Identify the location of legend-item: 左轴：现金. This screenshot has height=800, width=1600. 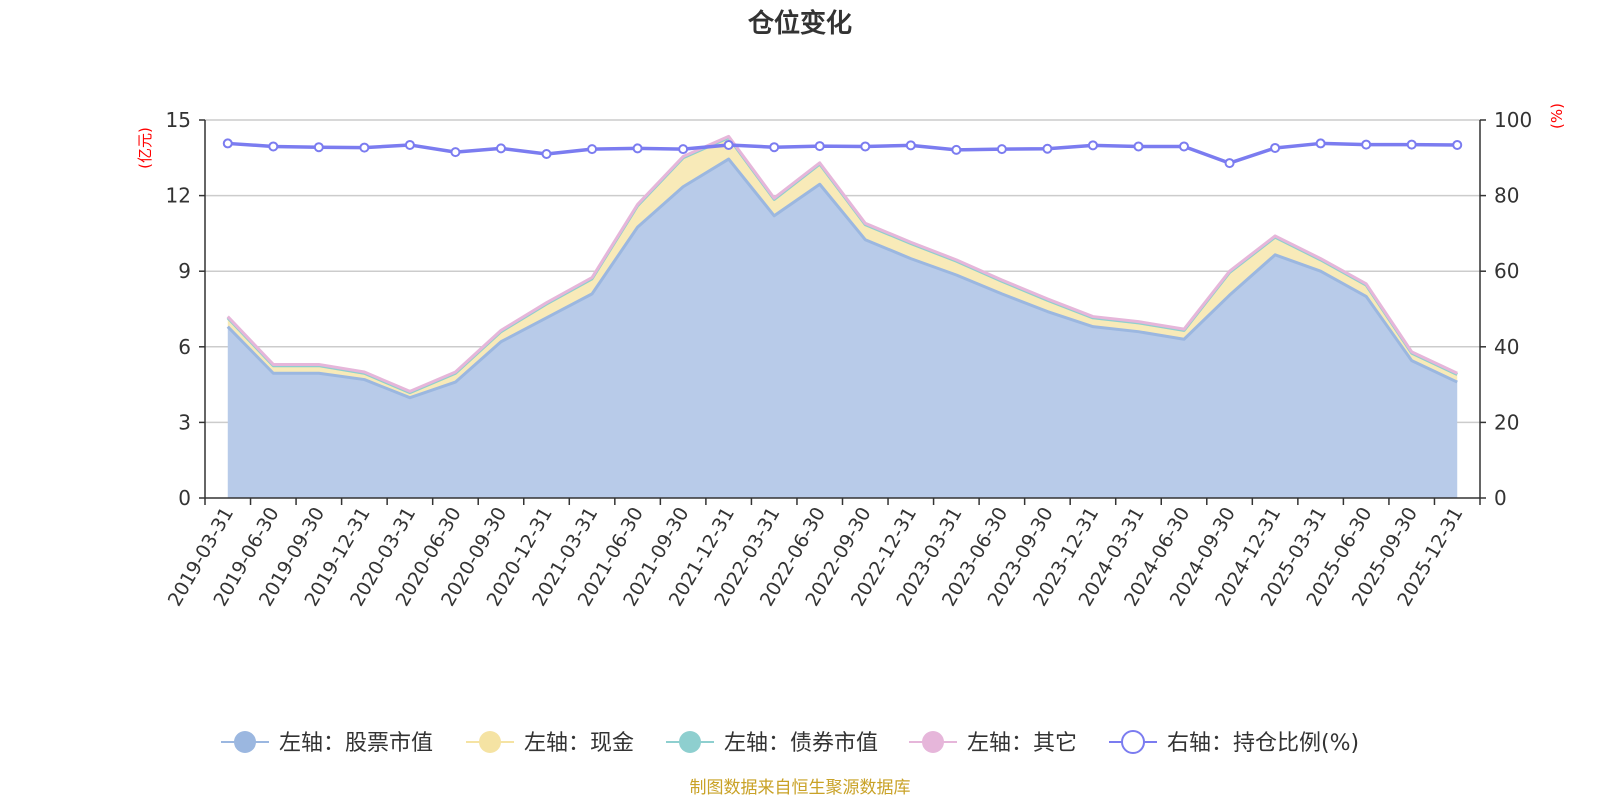
(550, 743).